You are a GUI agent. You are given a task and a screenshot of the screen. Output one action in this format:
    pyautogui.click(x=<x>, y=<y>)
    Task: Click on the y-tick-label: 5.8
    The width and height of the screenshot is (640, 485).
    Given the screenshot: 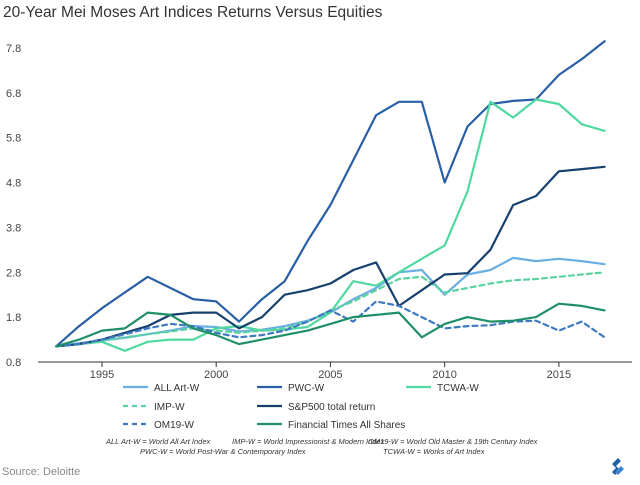 What is the action you would take?
    pyautogui.click(x=13, y=139)
    